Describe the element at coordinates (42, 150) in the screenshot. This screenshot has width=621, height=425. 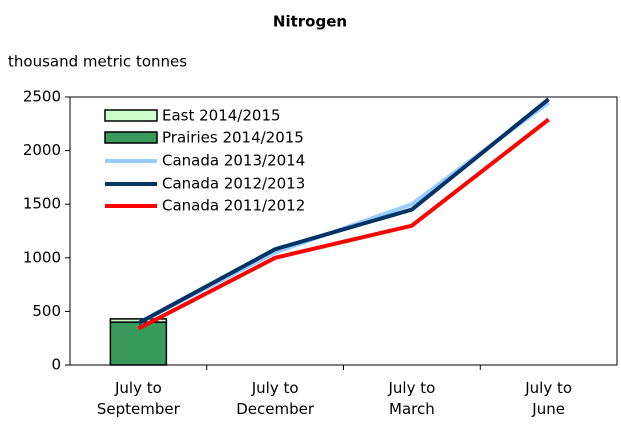
I see `y-tick-label: 2000` at that location.